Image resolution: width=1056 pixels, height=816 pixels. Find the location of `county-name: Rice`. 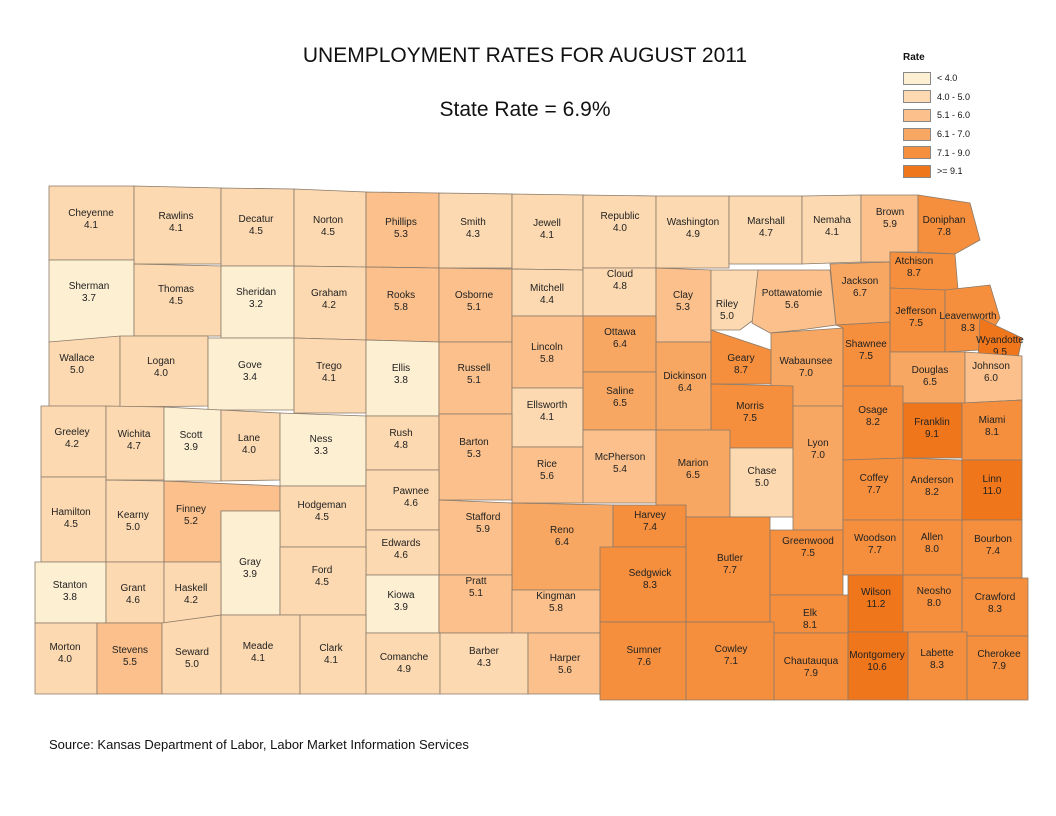

county-name: Rice is located at coordinates (547, 464).